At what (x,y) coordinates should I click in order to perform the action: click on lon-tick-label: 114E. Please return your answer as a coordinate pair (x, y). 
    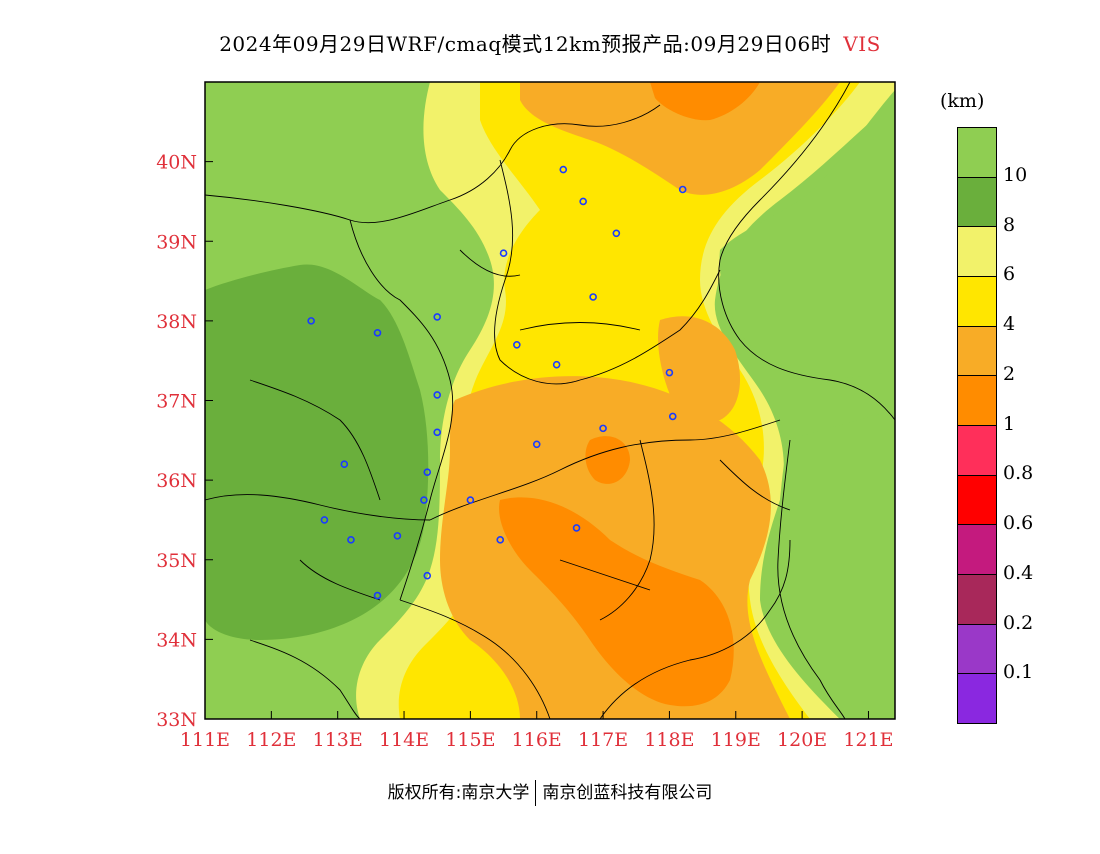
    Looking at the image, I should click on (404, 740).